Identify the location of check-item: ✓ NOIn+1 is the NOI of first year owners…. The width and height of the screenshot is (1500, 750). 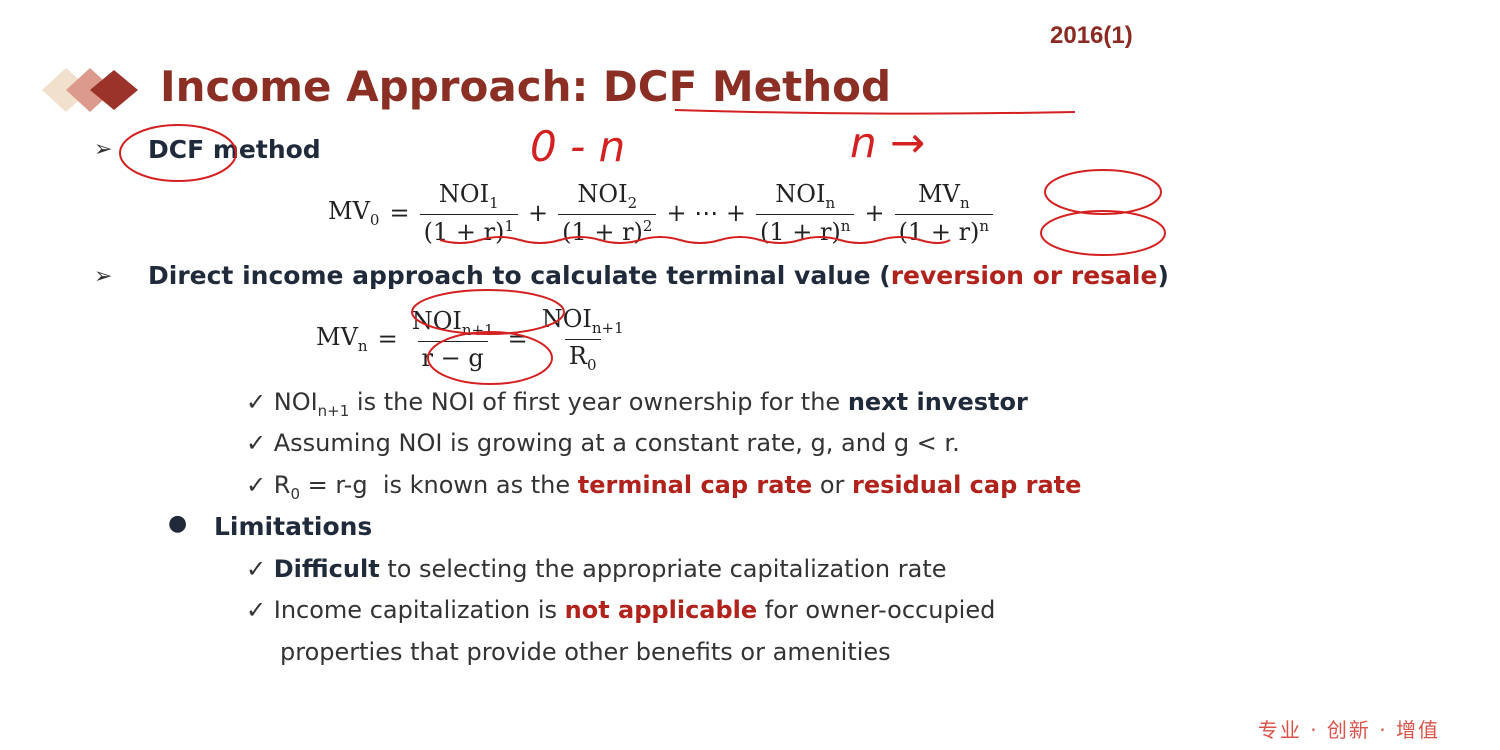
(637, 404).